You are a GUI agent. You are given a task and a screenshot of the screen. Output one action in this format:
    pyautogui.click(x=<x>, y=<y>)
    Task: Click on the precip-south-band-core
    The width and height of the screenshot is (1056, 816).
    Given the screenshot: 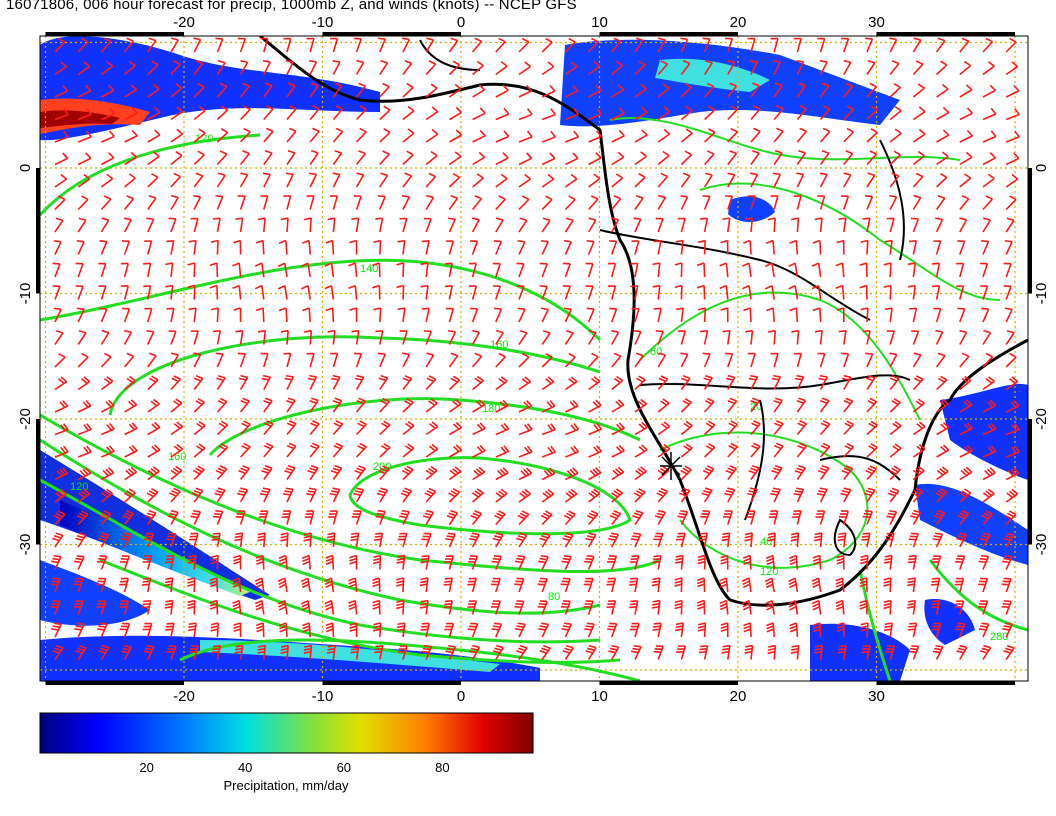 What is the action you would take?
    pyautogui.click(x=350, y=656)
    